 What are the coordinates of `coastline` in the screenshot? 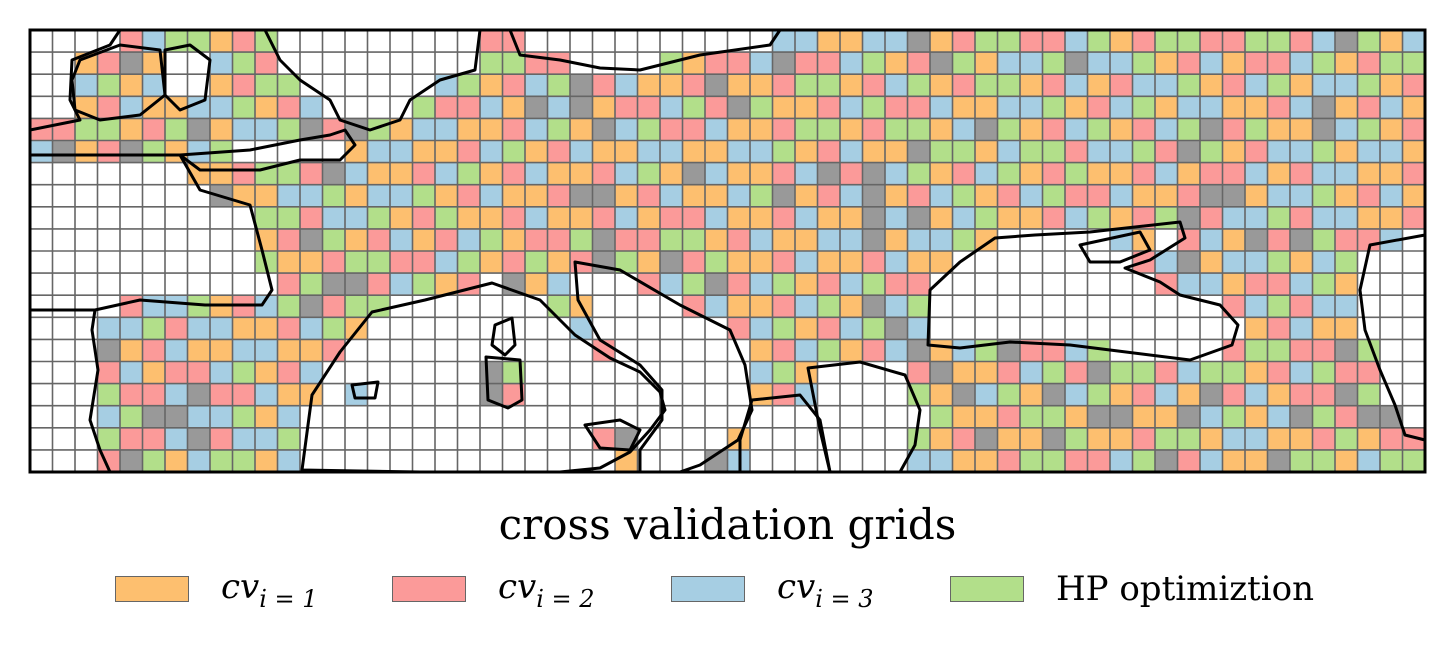 It's located at (864, 417).